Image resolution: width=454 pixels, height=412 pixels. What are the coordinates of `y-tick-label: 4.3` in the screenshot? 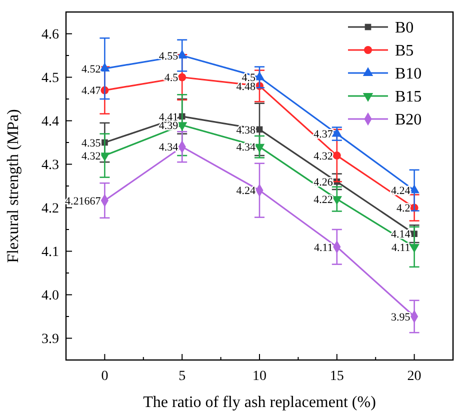 It's located at (50, 166).